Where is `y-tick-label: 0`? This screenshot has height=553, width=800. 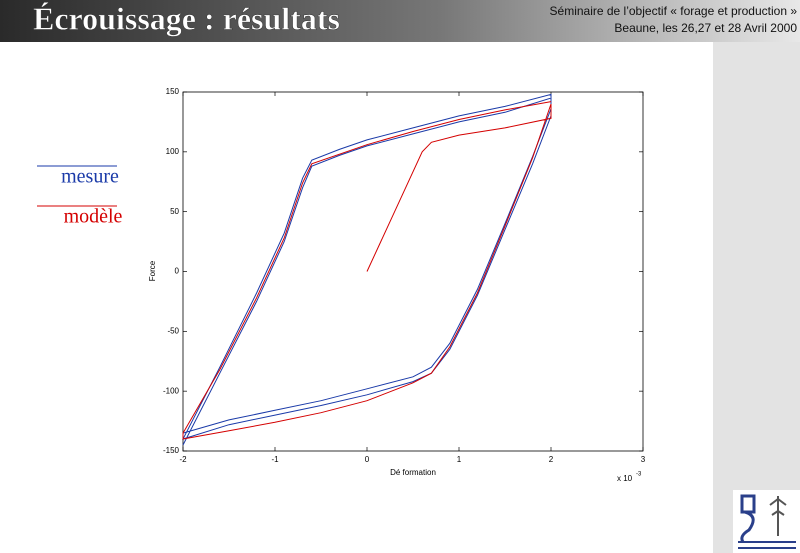 y-tick-label: 0 is located at coordinates (177, 271).